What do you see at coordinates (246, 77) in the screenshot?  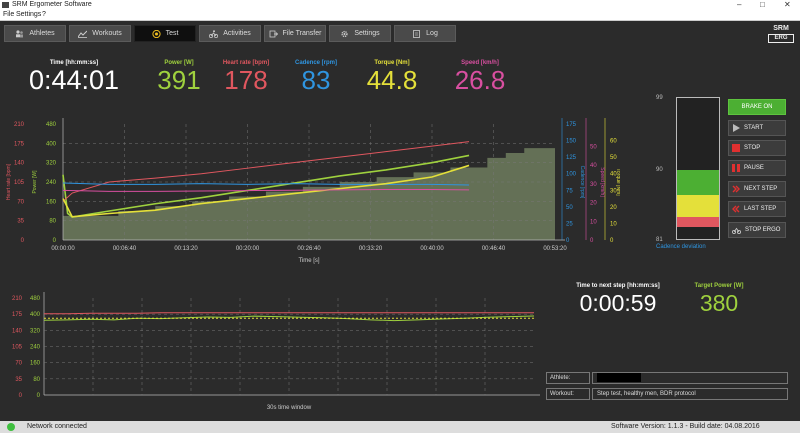 I see `metric-heart-rate: Heart rate [bpm] 178` at bounding box center [246, 77].